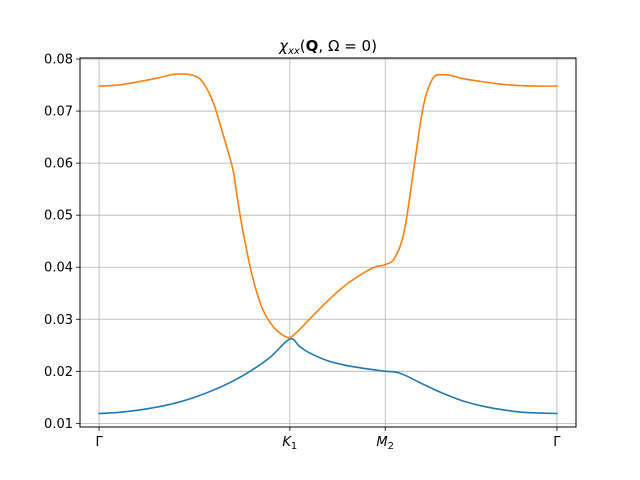 This screenshot has width=640, height=480. Describe the element at coordinates (385, 443) in the screenshot. I see `x-tick-label: M2` at that location.